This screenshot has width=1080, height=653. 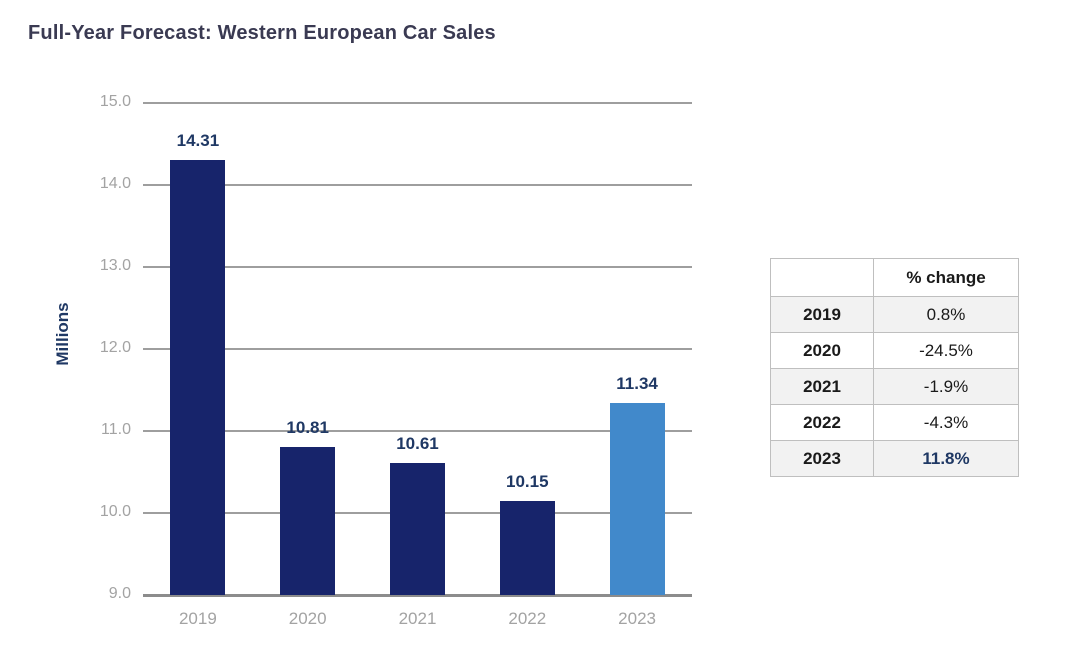 What do you see at coordinates (946, 277) in the screenshot?
I see `header-cell-pct-change: % change` at bounding box center [946, 277].